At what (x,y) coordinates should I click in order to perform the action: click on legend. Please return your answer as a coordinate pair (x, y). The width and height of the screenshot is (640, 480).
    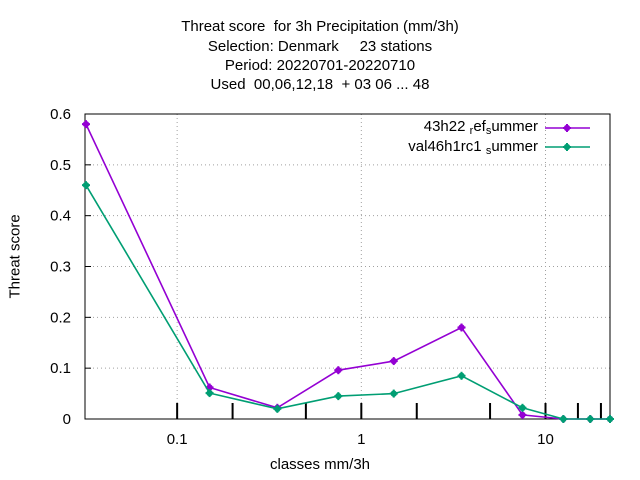
    Looking at the image, I should click on (567, 137).